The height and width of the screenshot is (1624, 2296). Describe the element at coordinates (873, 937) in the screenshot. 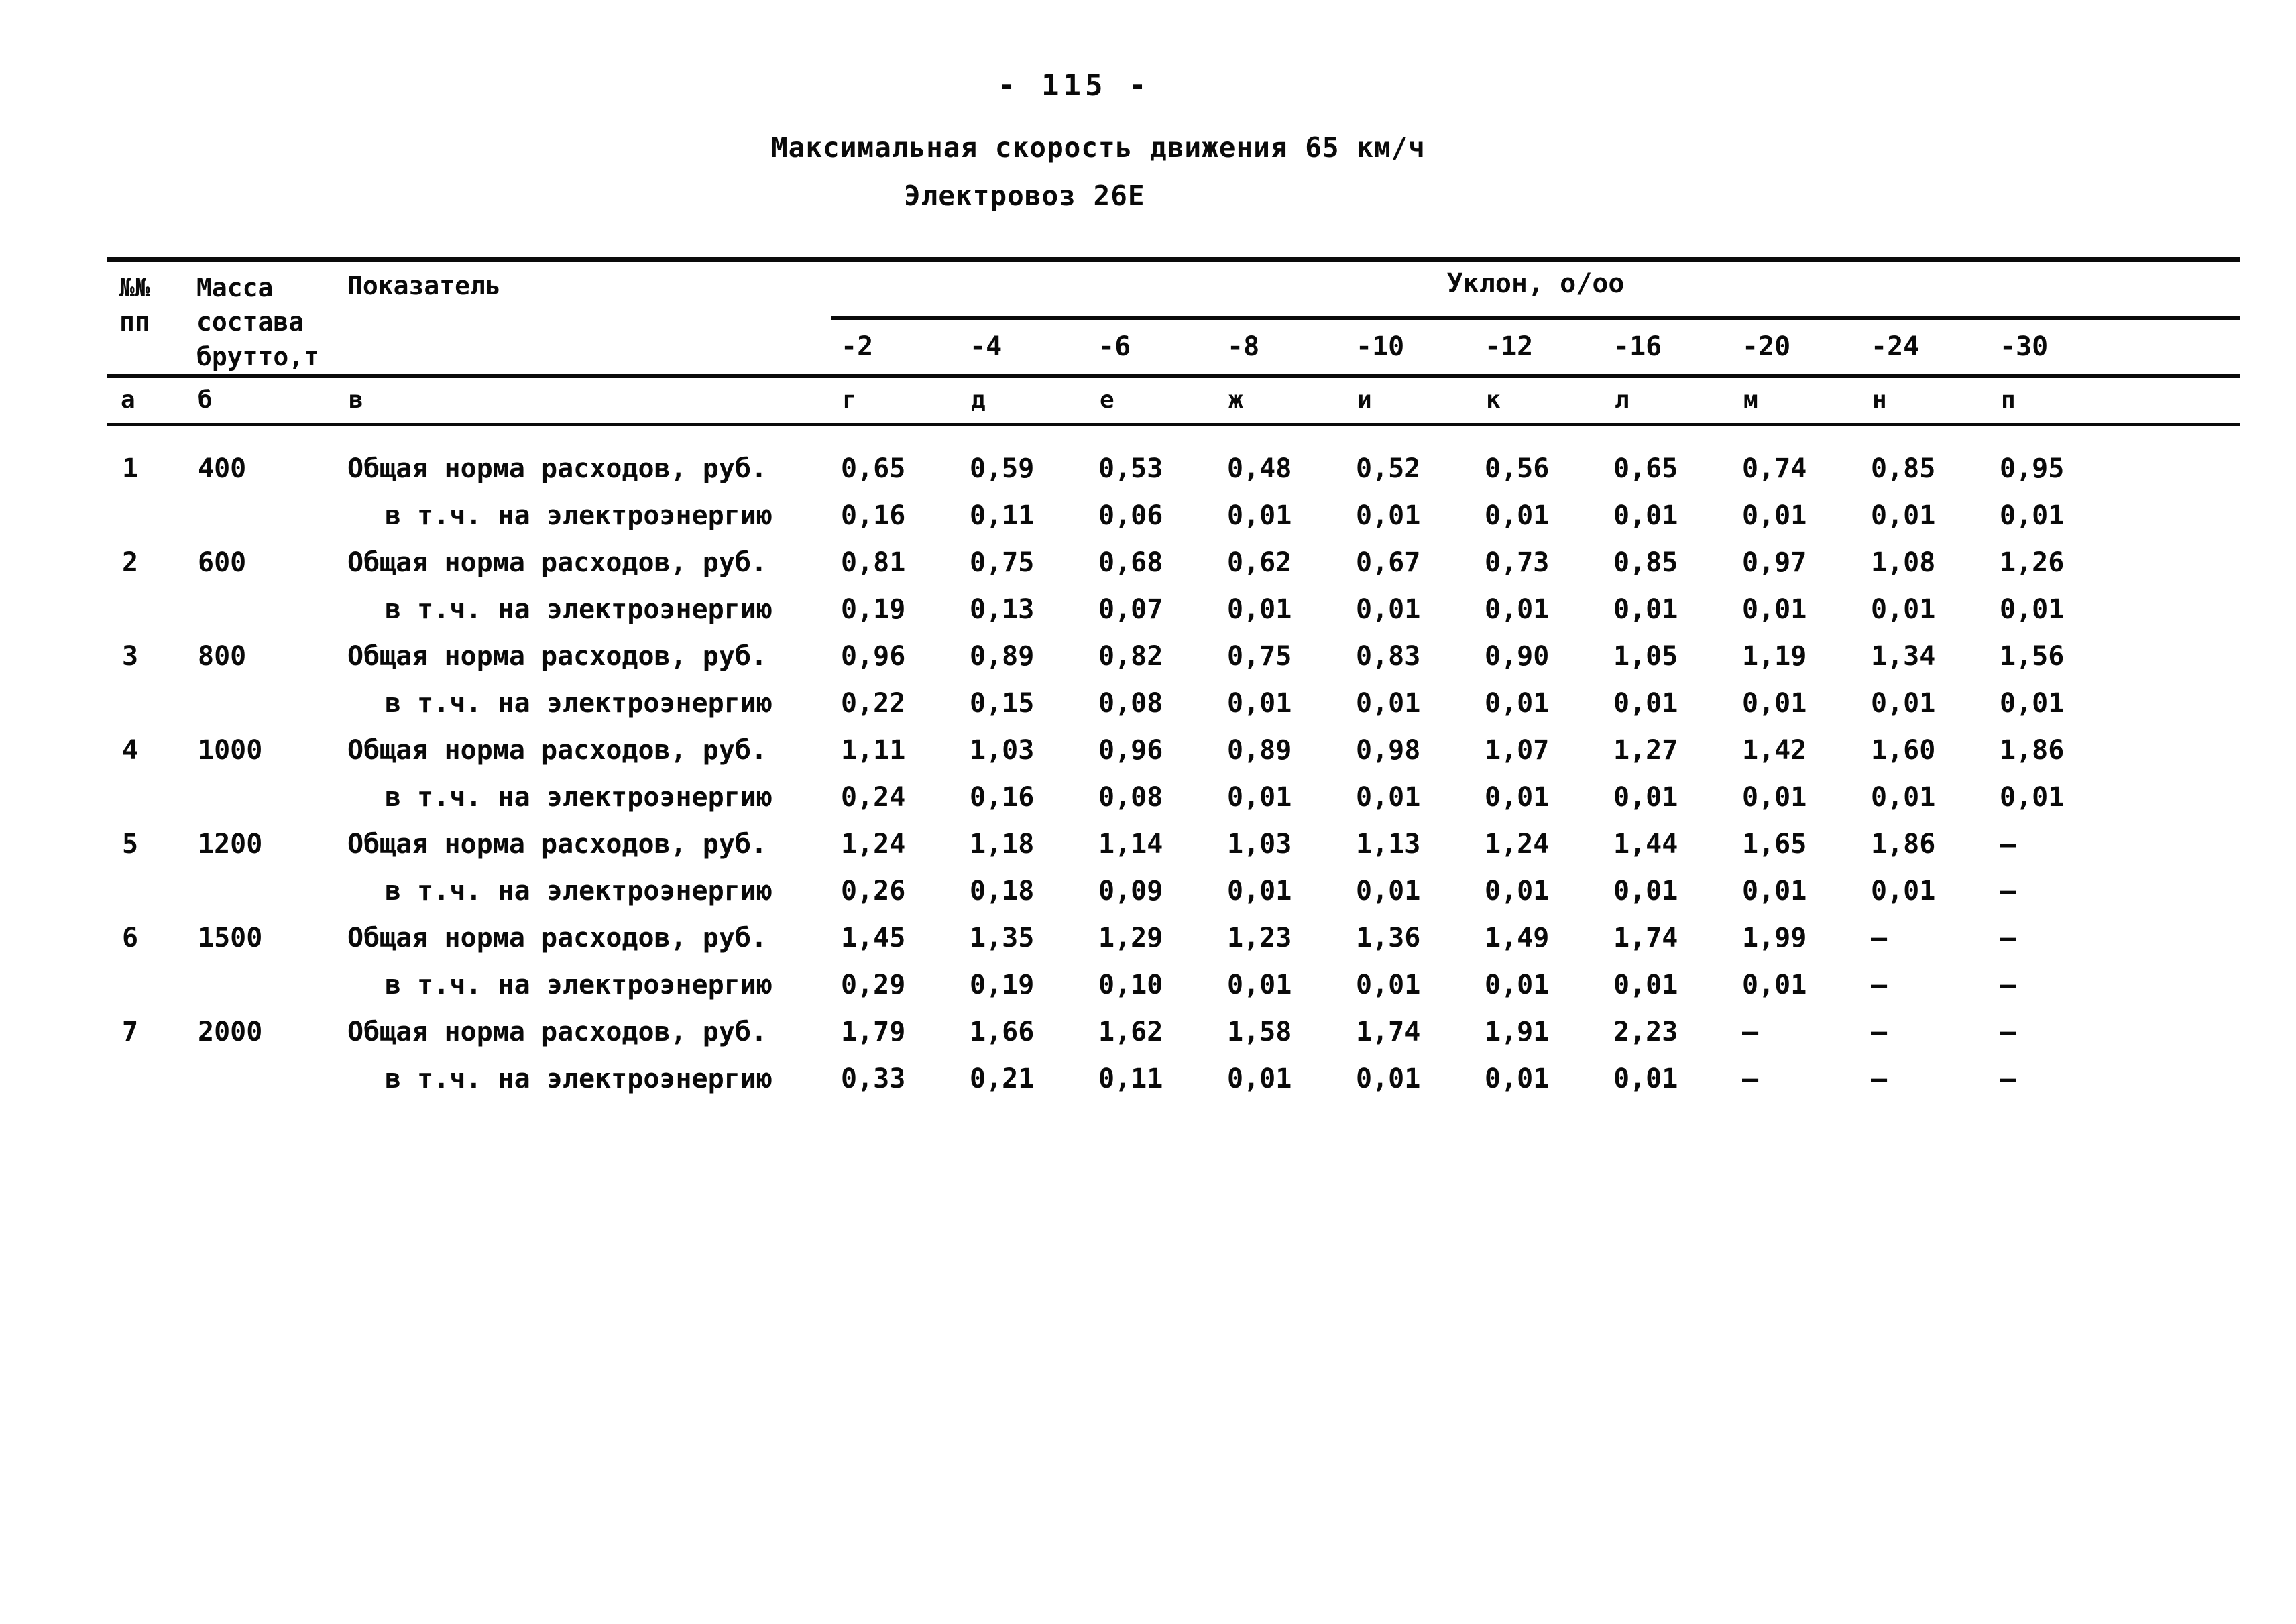

I see `value-cell: 1,45` at that location.